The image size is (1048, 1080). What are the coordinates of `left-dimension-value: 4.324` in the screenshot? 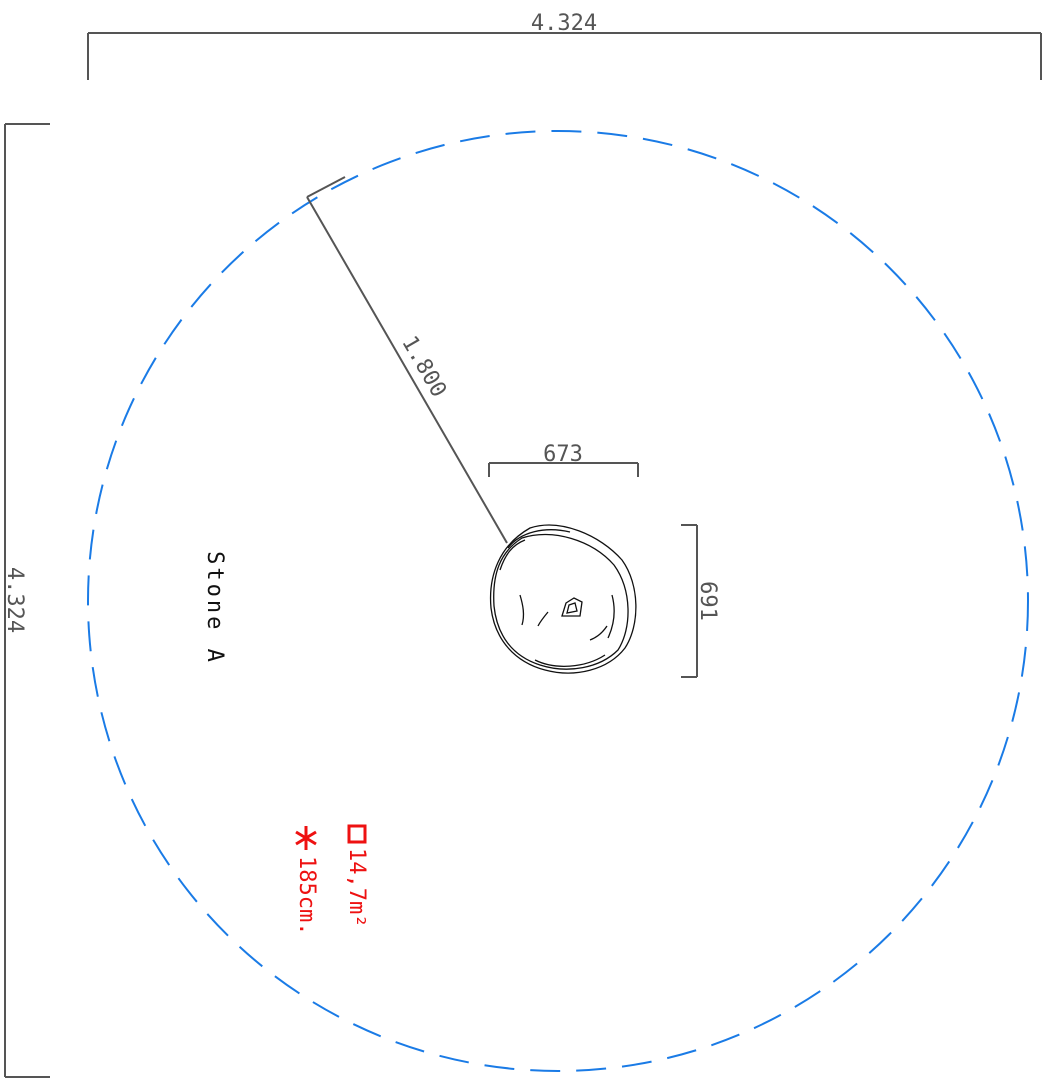 It's located at (14, 600).